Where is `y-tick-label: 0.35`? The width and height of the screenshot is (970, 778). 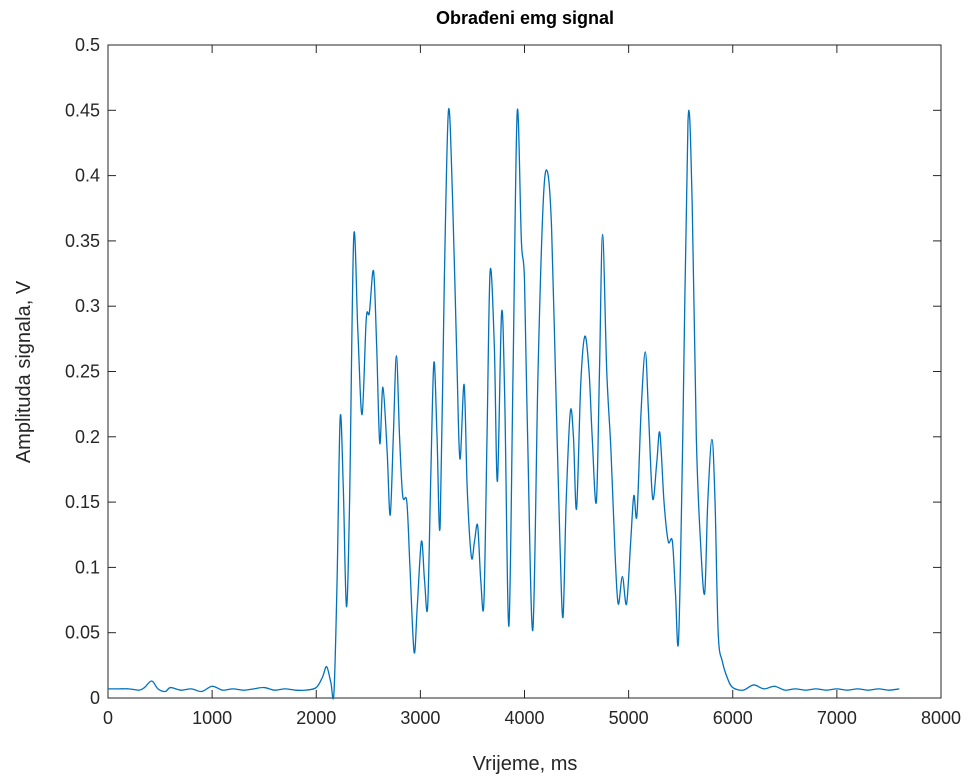 y-tick-label: 0.35 is located at coordinates (82, 241).